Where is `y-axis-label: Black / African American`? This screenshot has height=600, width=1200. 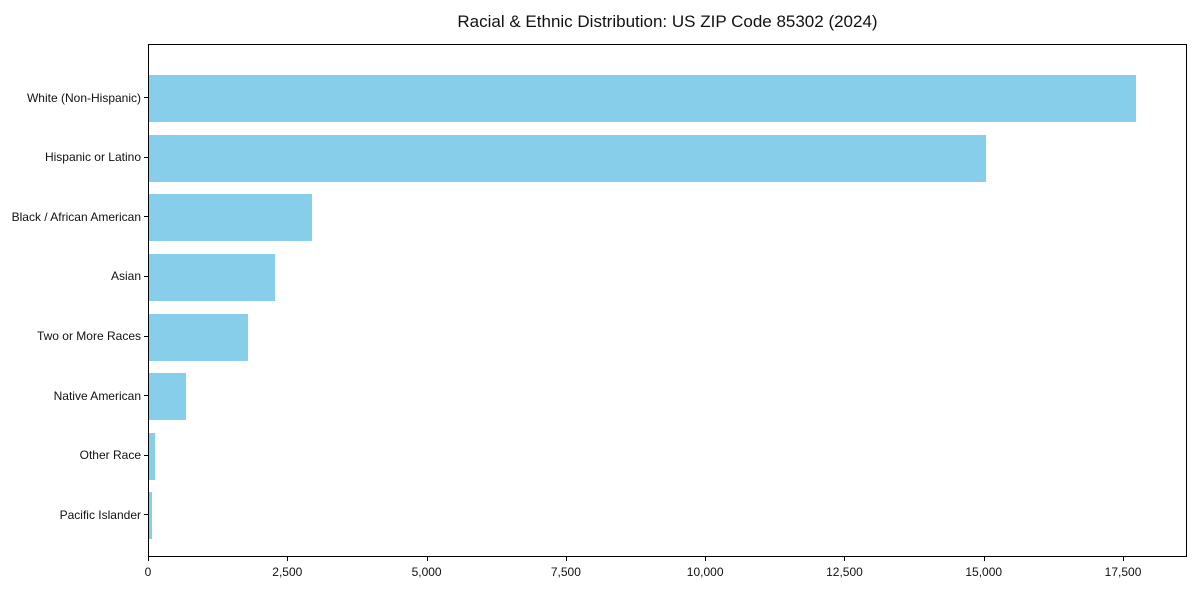
y-axis-label: Black / African American is located at coordinates (76, 216).